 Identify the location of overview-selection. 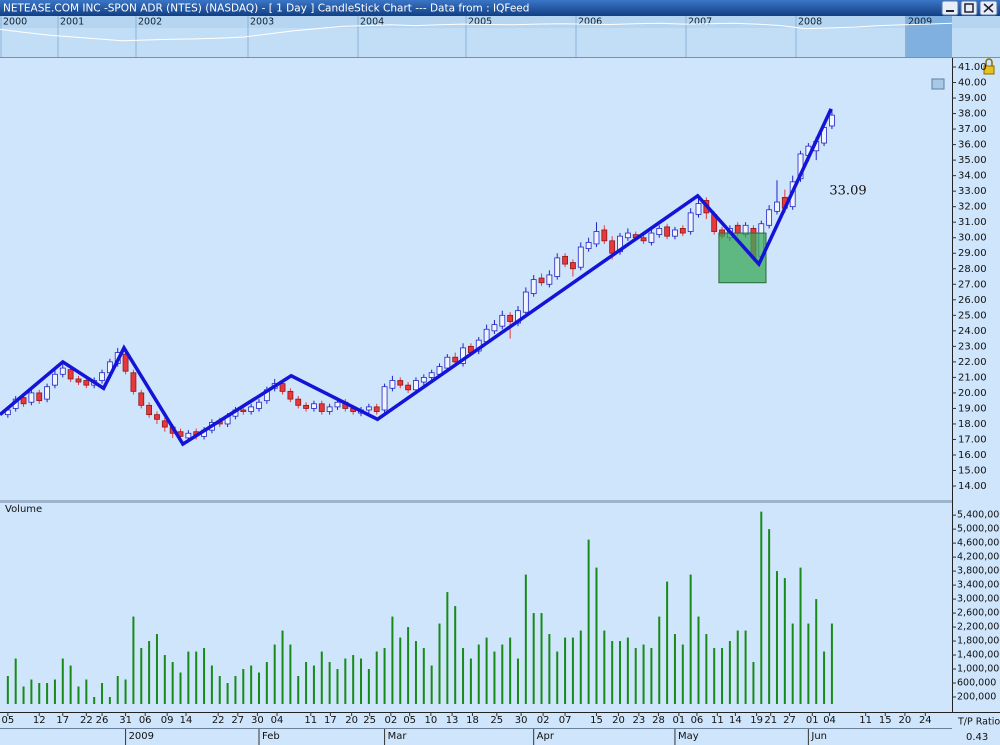
(928, 36).